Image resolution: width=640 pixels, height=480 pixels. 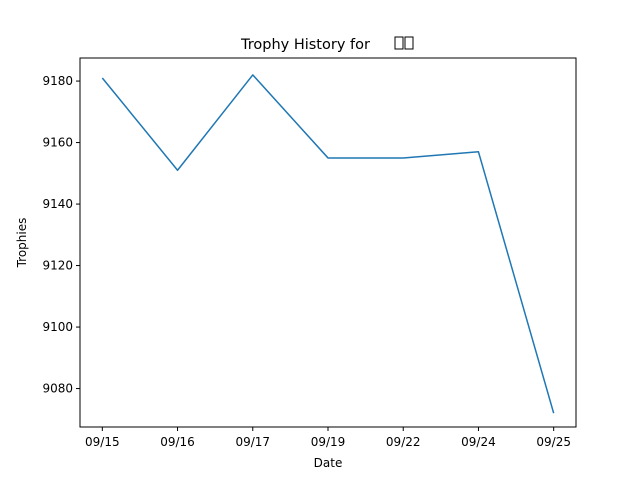 What do you see at coordinates (328, 442) in the screenshot?
I see `x-tick-label: 09/19` at bounding box center [328, 442].